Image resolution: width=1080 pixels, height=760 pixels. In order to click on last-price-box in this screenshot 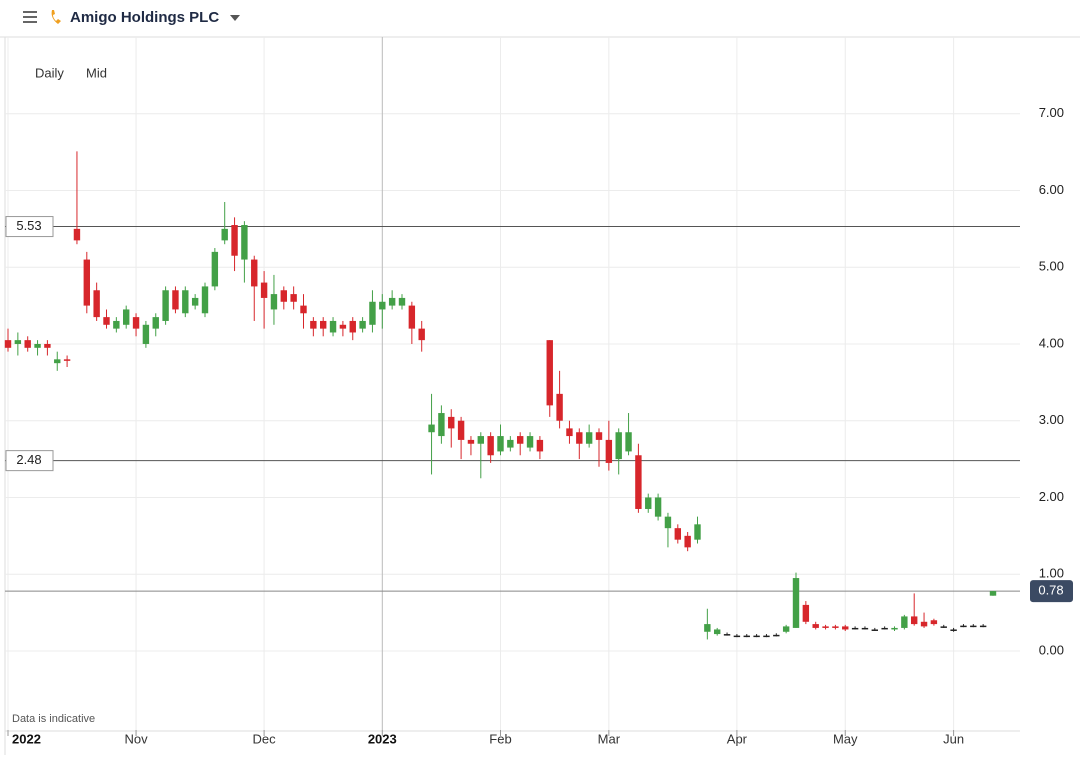, I will do `click(1051, 591)`.